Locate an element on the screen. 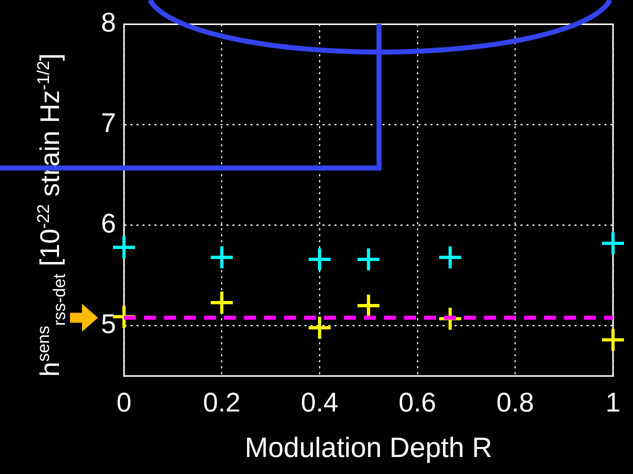 The width and height of the screenshot is (633, 474). x-tick-label: 0.8 is located at coordinates (515, 403).